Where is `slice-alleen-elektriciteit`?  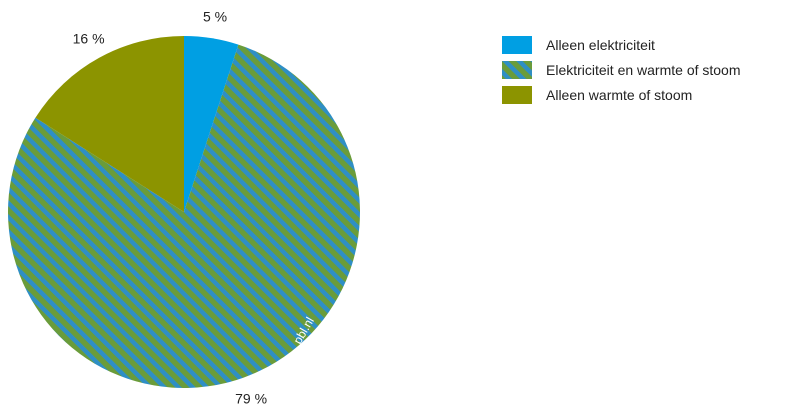
slice-alleen-elektriciteit is located at coordinates (211, 124).